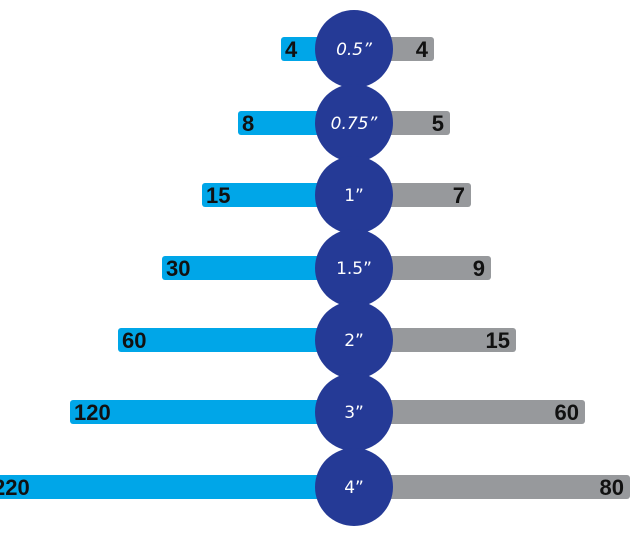 This screenshot has width=630, height=536. Describe the element at coordinates (218, 195) in the screenshot. I see `left-value-label: 15` at that location.